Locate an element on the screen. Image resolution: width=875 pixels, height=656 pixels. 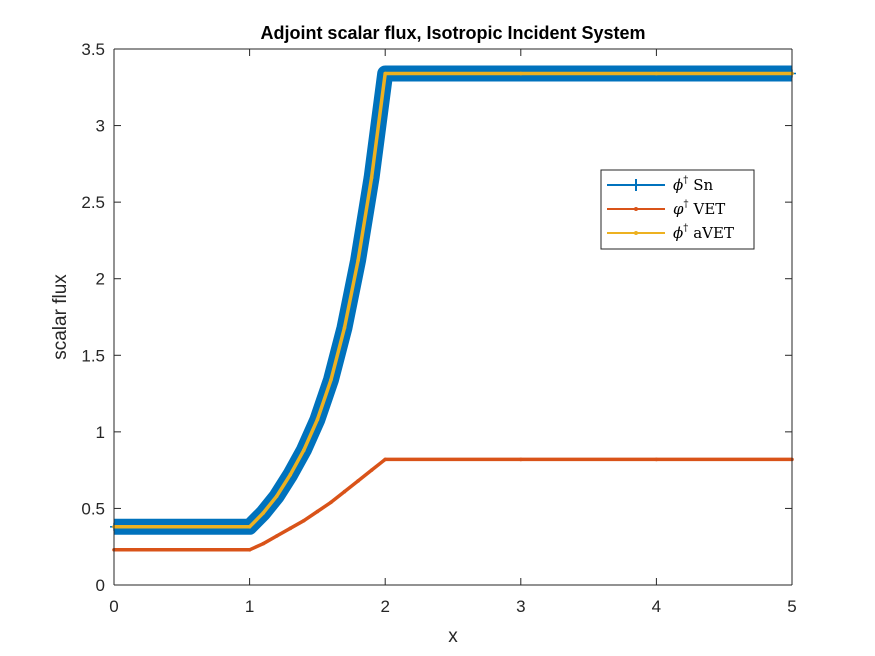
y-tick-label: 2 is located at coordinates (100, 279).